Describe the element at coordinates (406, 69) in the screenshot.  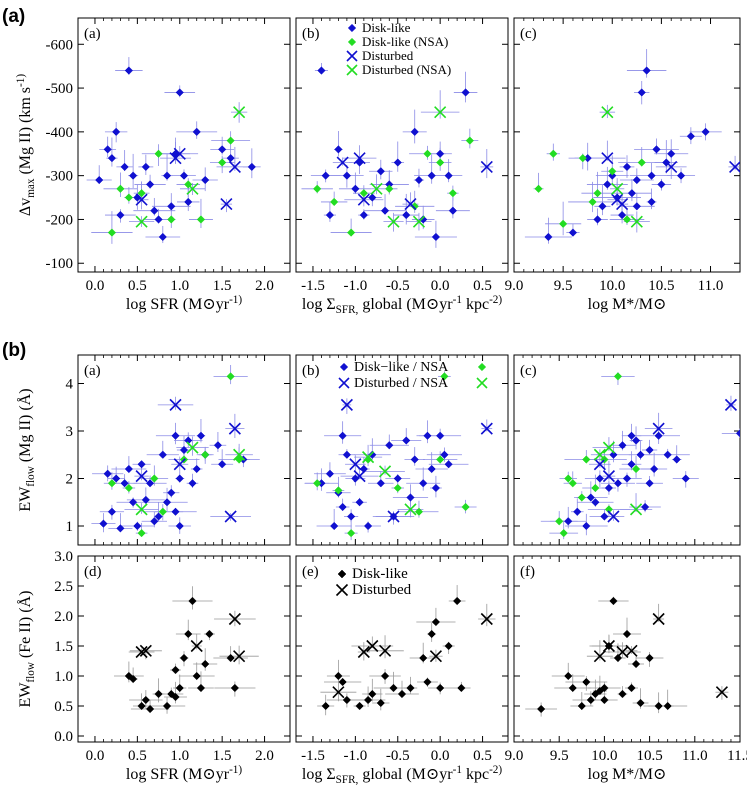
I see `legend-label: Disturbed (NSA)` at that location.